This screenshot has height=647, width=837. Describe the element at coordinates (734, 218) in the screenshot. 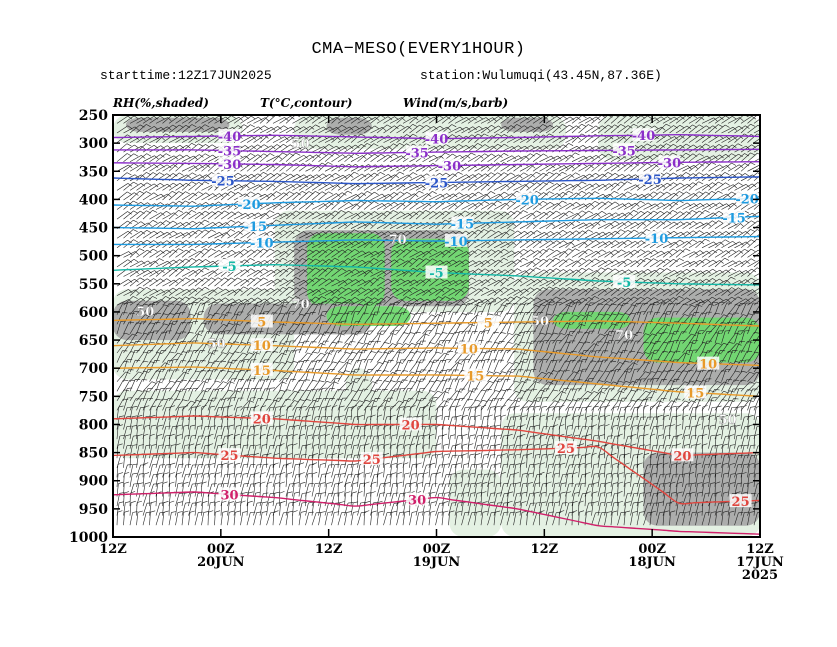

I see `contour-label: -15` at that location.